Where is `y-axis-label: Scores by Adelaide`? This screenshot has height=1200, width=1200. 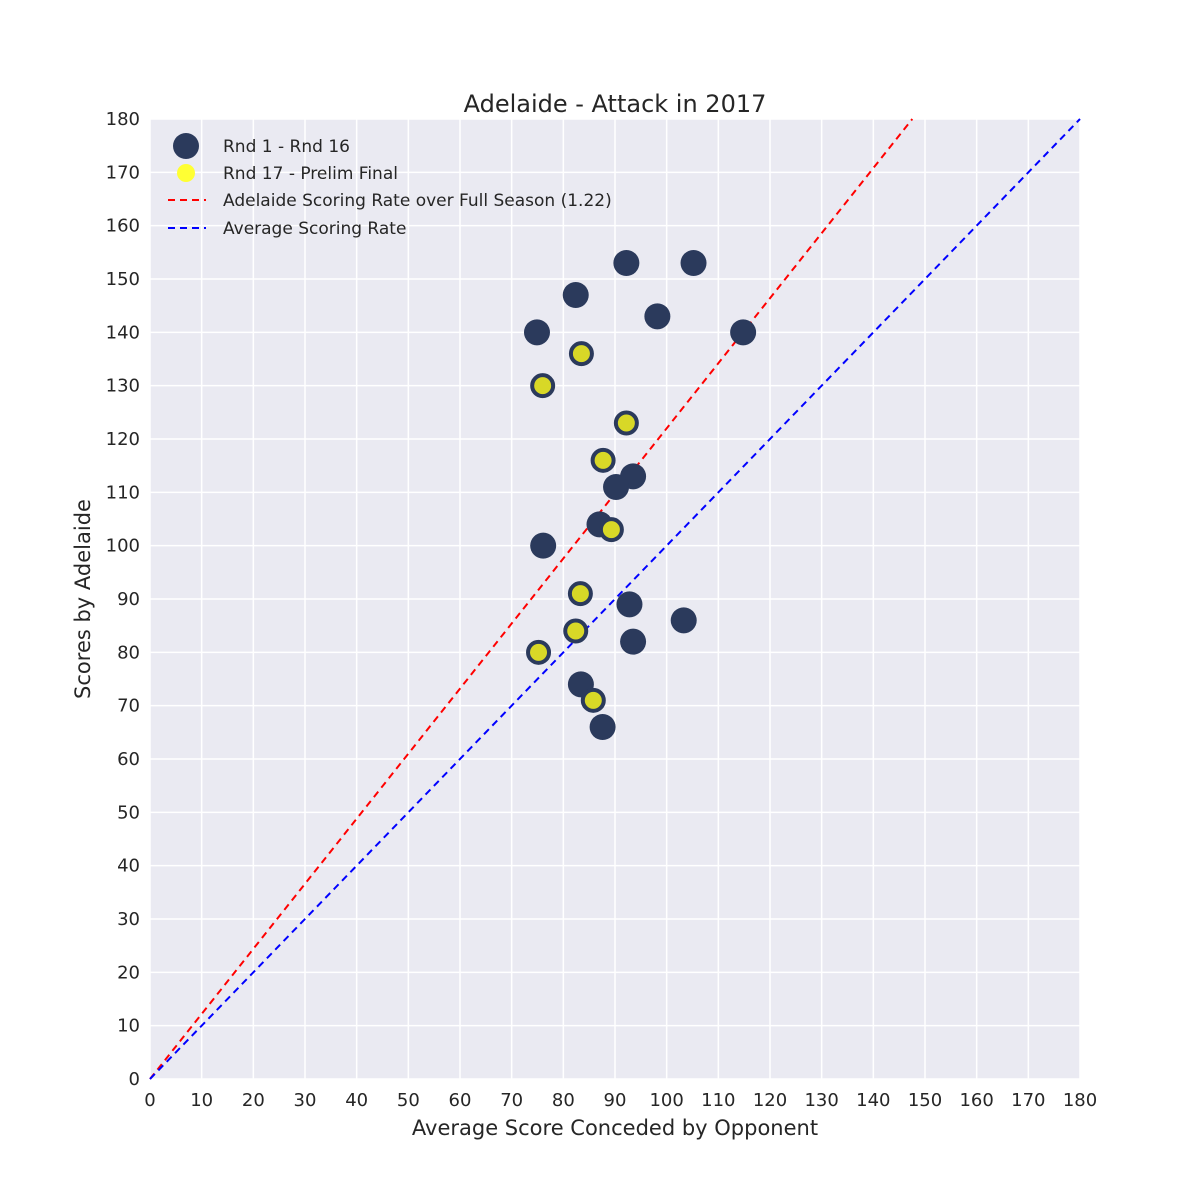
y-axis-label: Scores by Adelaide is located at coordinates (83, 599).